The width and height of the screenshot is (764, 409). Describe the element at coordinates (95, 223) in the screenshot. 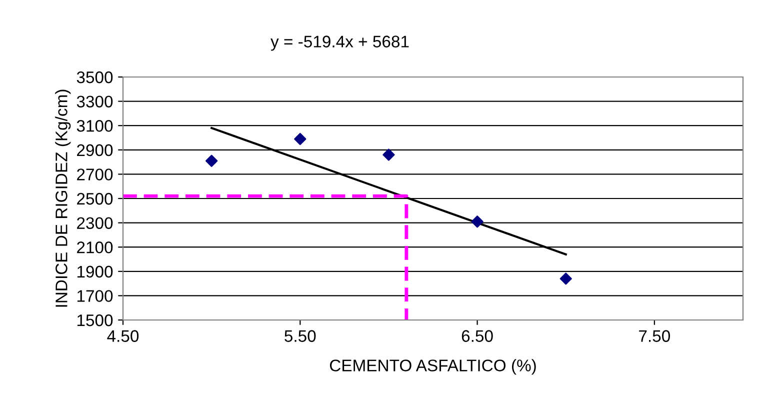

I see `y-tick-label: 2300` at that location.